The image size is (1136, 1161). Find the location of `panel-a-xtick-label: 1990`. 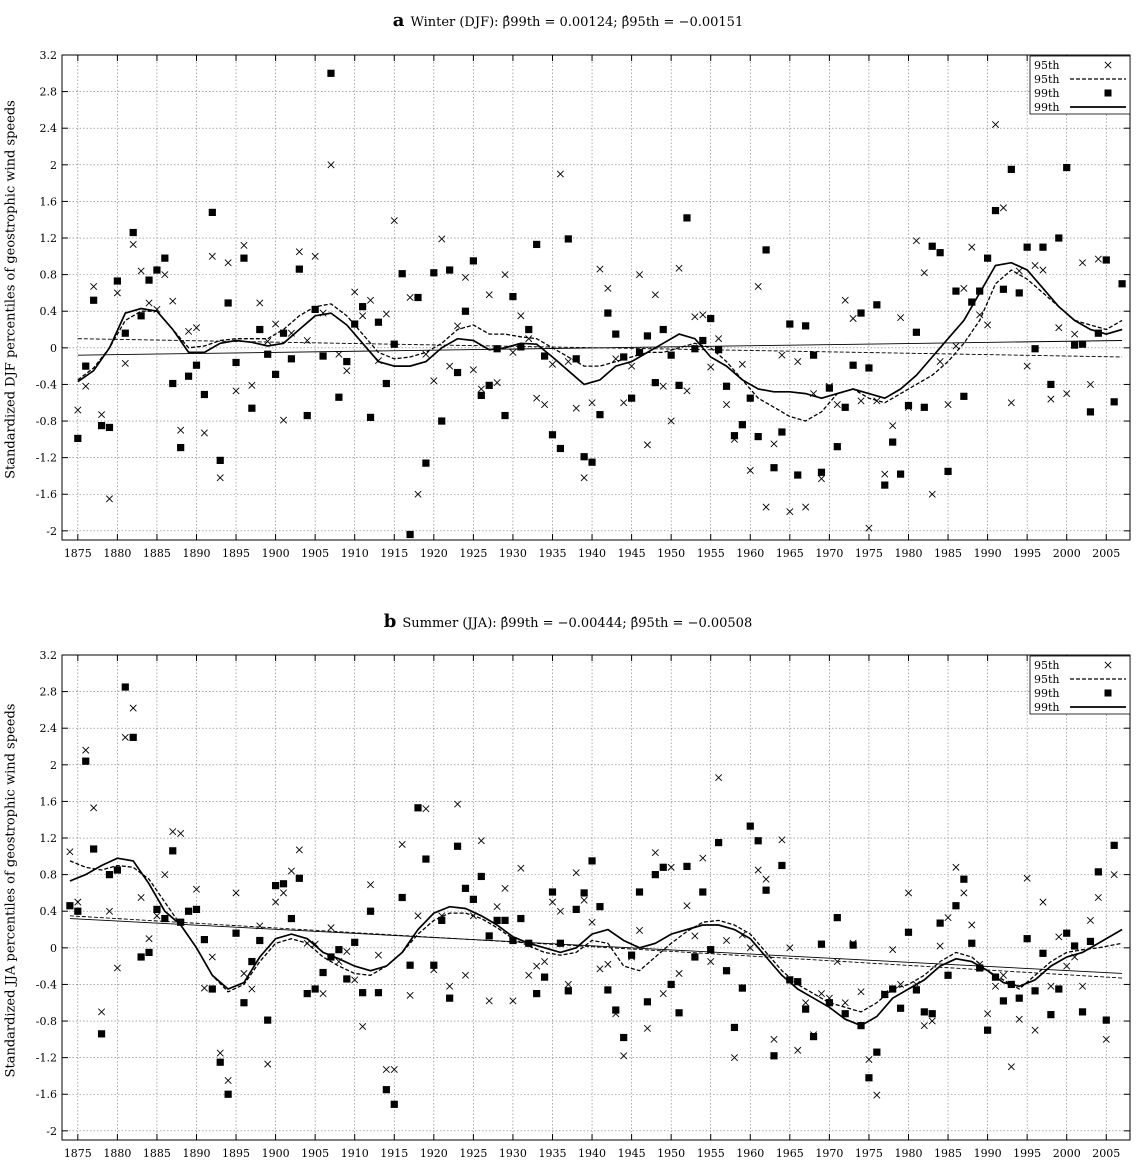

panel-a-xtick-label: 1990 is located at coordinates (988, 553).